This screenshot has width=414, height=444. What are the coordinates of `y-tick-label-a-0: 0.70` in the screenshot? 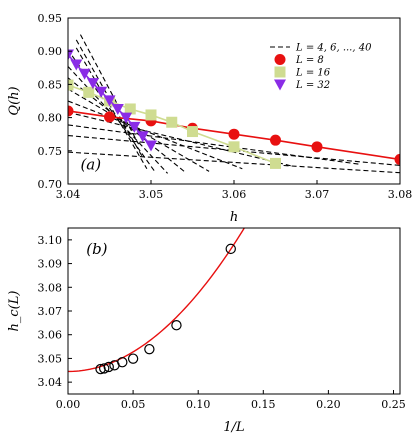 It's located at (50, 184).